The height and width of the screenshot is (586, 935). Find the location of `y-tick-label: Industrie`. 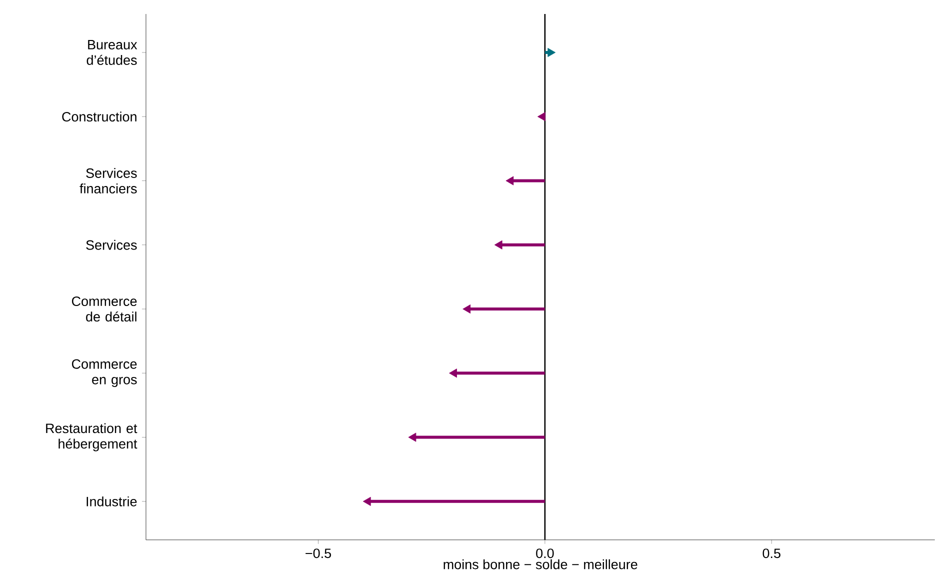

y-tick-label: Industrie is located at coordinates (111, 501).